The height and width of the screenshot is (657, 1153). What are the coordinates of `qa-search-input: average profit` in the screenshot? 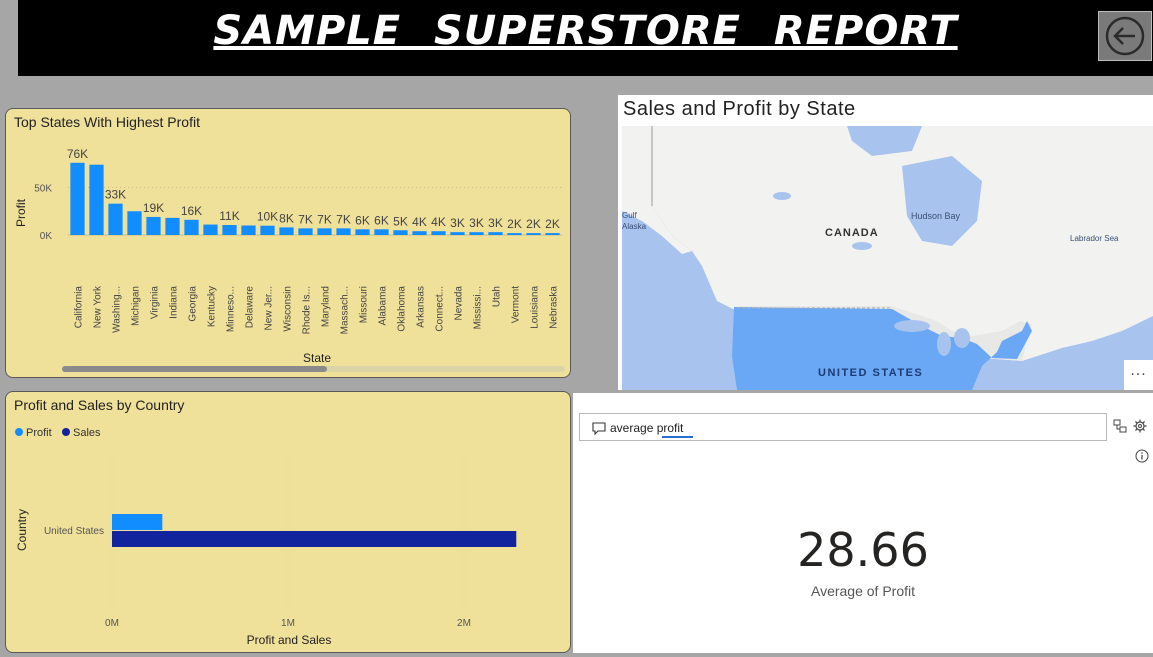 It's located at (843, 427).